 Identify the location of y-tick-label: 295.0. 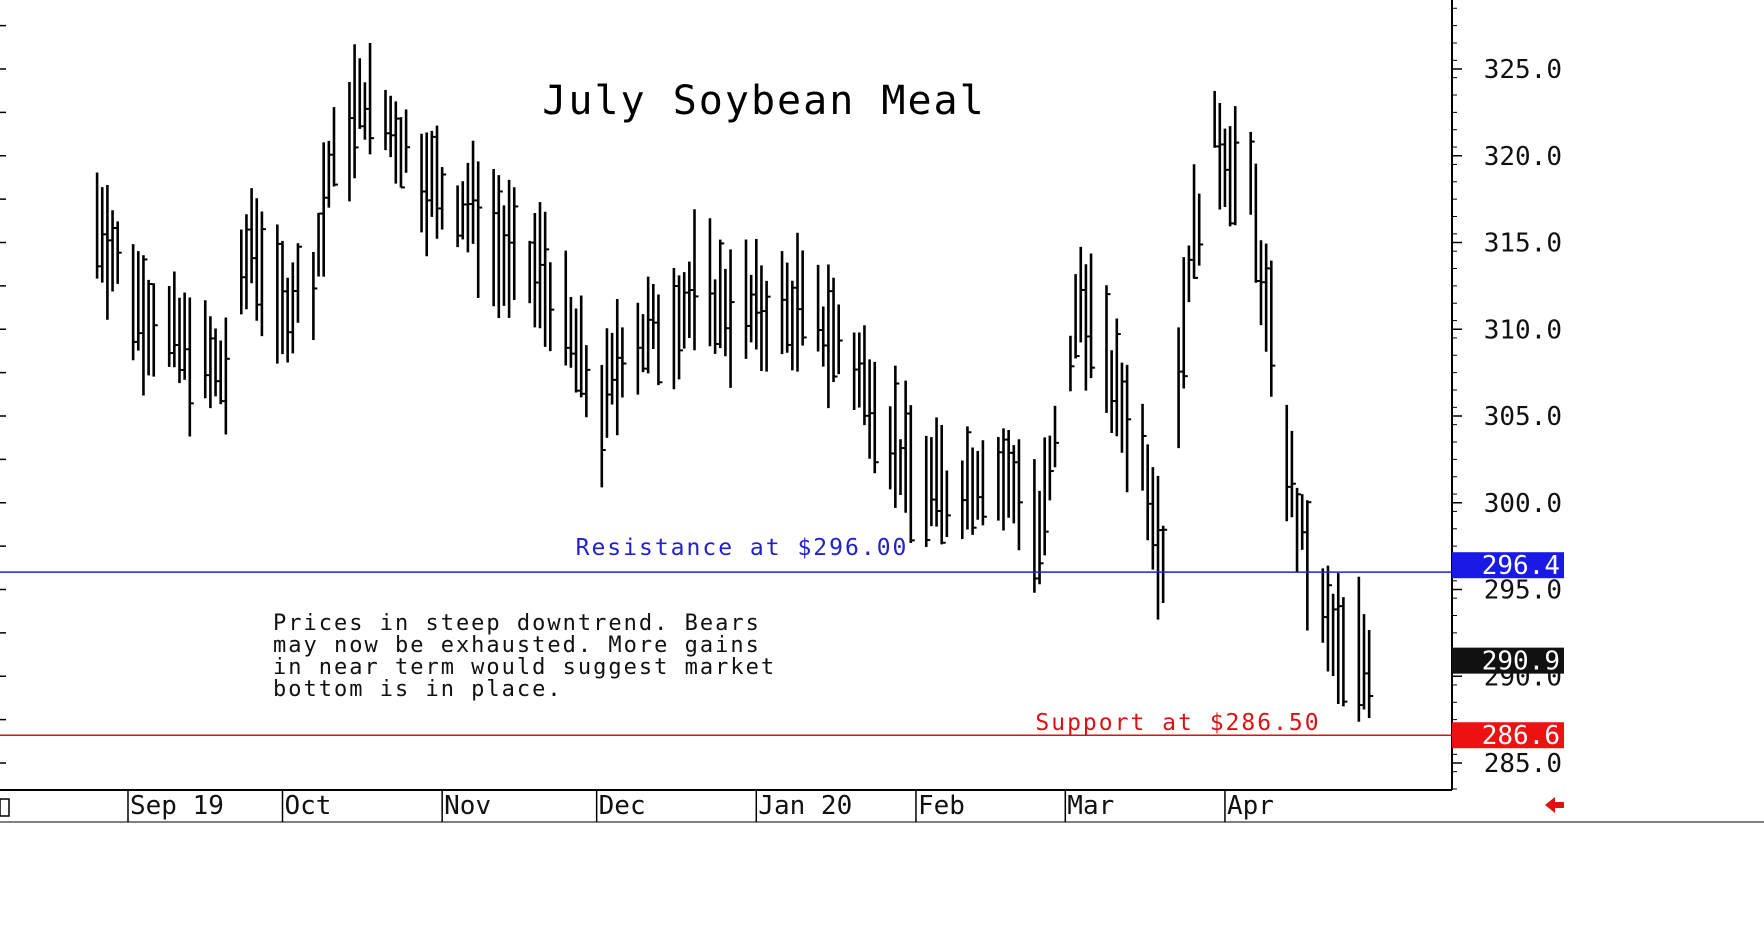
(1523, 591).